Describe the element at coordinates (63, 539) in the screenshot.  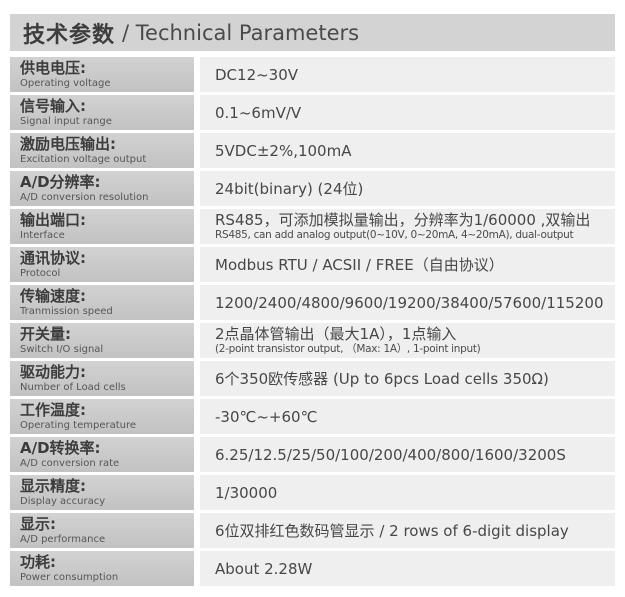
I see `parameter-name-en: A/D performance` at that location.